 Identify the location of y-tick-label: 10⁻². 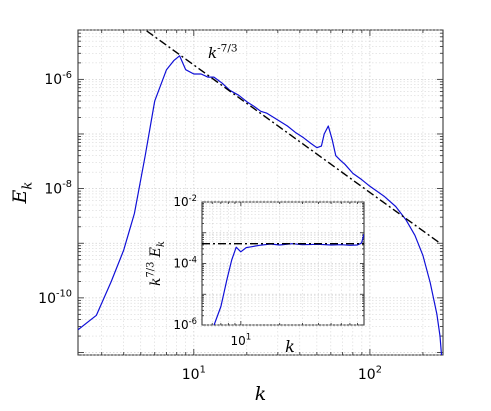
(185, 201).